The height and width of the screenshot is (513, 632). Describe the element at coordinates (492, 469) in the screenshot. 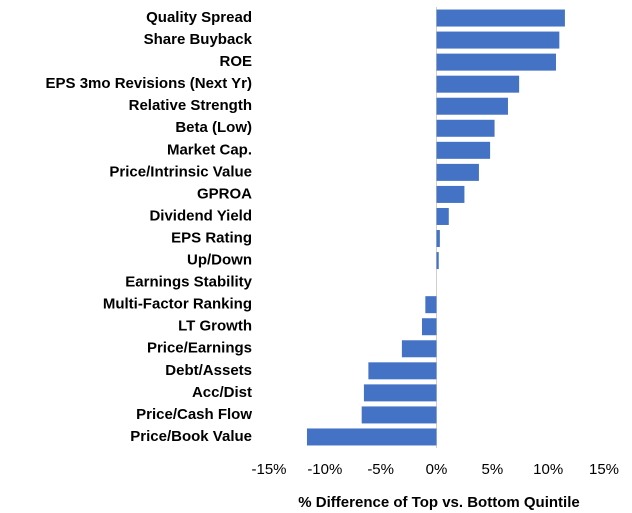

I see `x-tick-label: 5%` at that location.